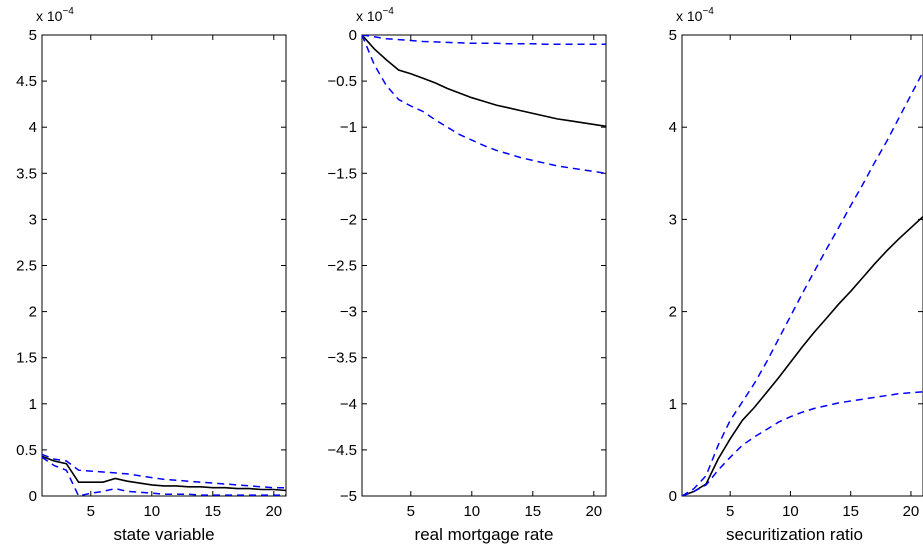 This screenshot has width=923, height=557. Describe the element at coordinates (348, 219) in the screenshot. I see `y-tick-label: −2` at that location.